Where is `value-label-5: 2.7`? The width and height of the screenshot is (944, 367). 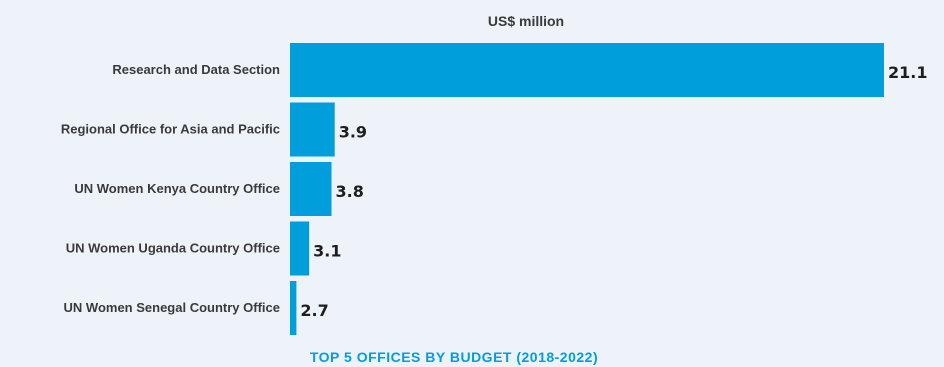 value-label-5: 2.7 is located at coordinates (314, 310).